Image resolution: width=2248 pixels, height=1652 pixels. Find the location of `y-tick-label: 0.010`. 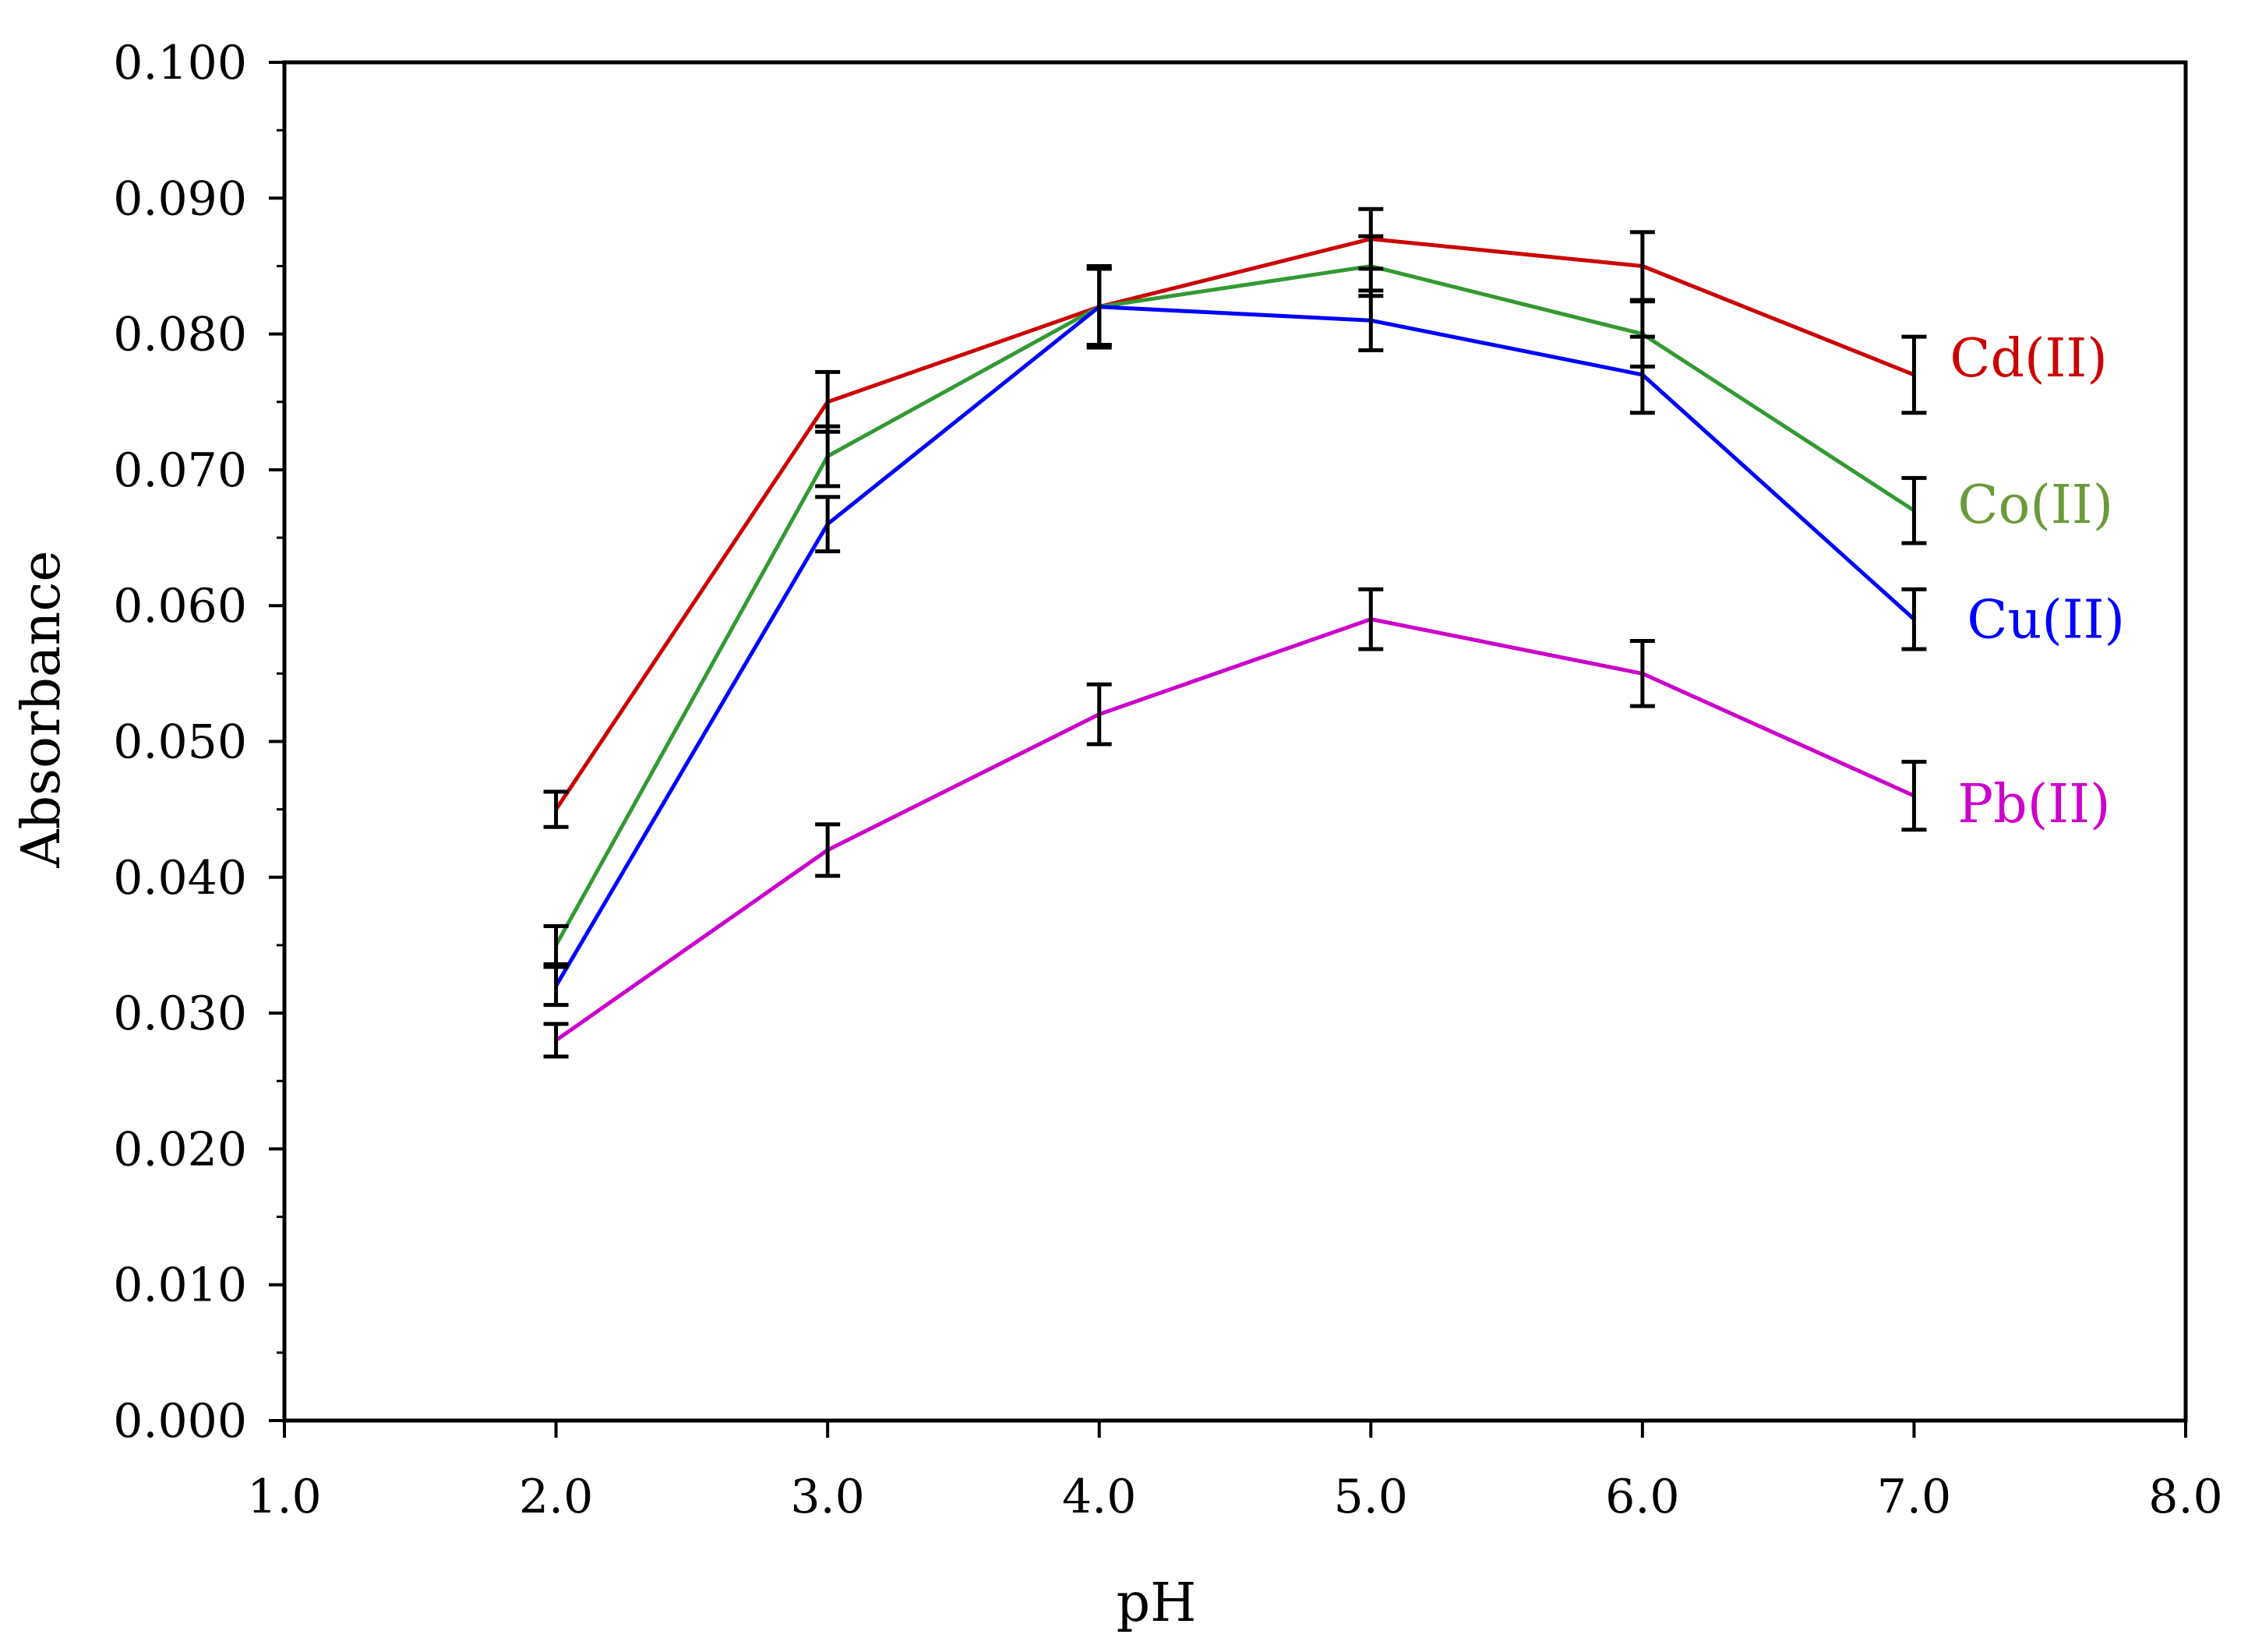

y-tick-label: 0.010 is located at coordinates (180, 1286).